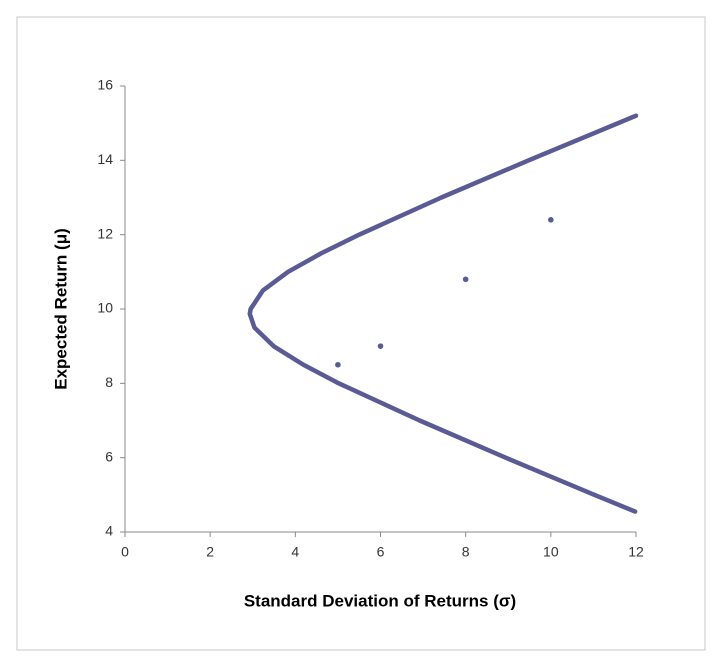 The width and height of the screenshot is (720, 668). What do you see at coordinates (551, 552) in the screenshot?
I see `x-tick-label: 10` at bounding box center [551, 552].